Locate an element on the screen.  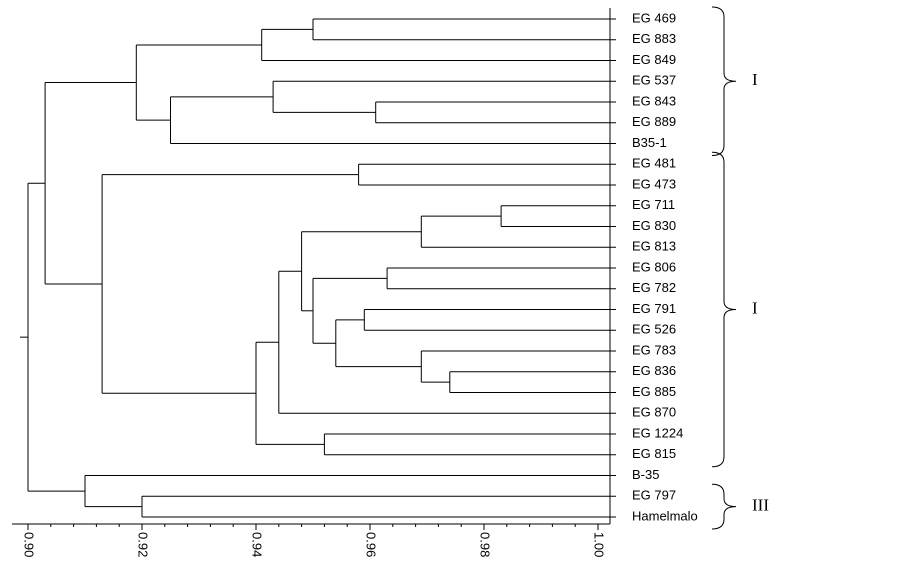
leaf-label: EG 806 is located at coordinates (654, 266).